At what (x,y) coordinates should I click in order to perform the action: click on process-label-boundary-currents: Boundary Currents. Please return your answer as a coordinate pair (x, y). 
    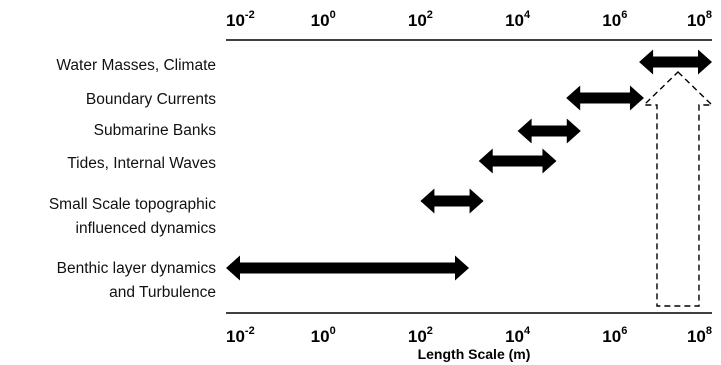
    Looking at the image, I should click on (151, 99).